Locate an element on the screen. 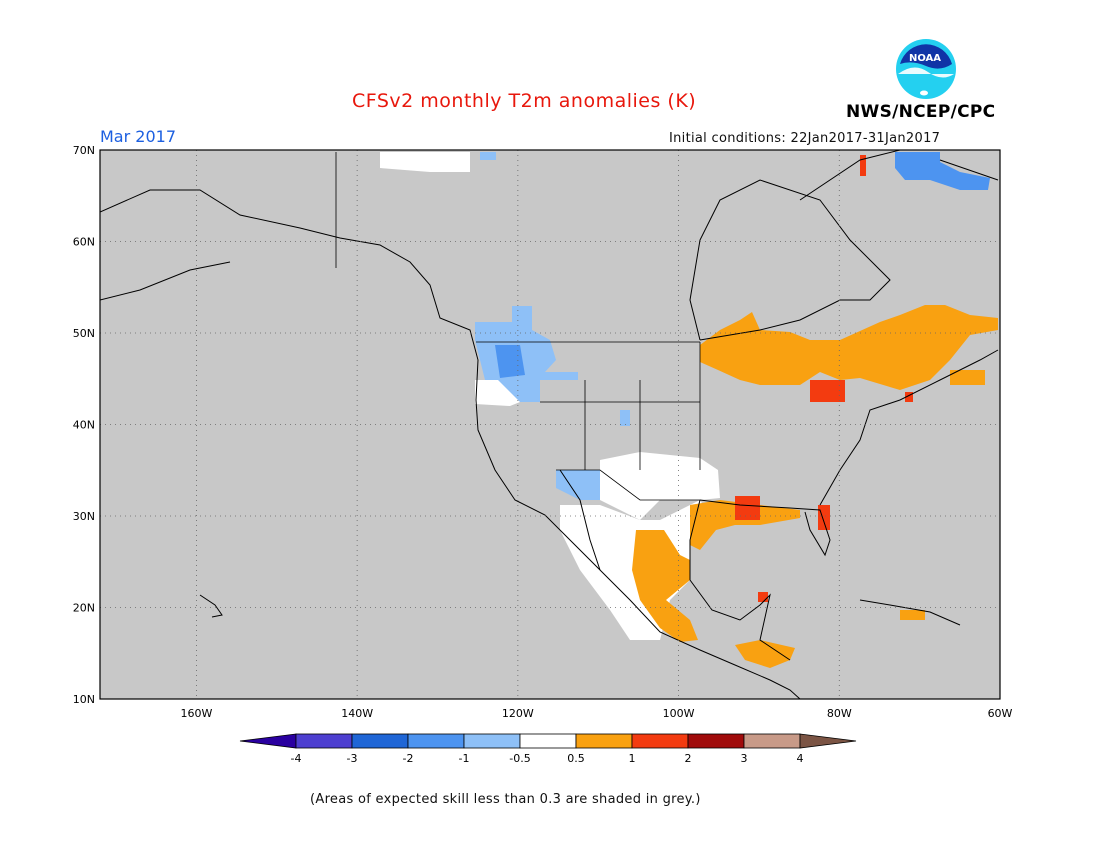 This screenshot has height=850, width=1100. nova-scotia-warm is located at coordinates (967, 377).